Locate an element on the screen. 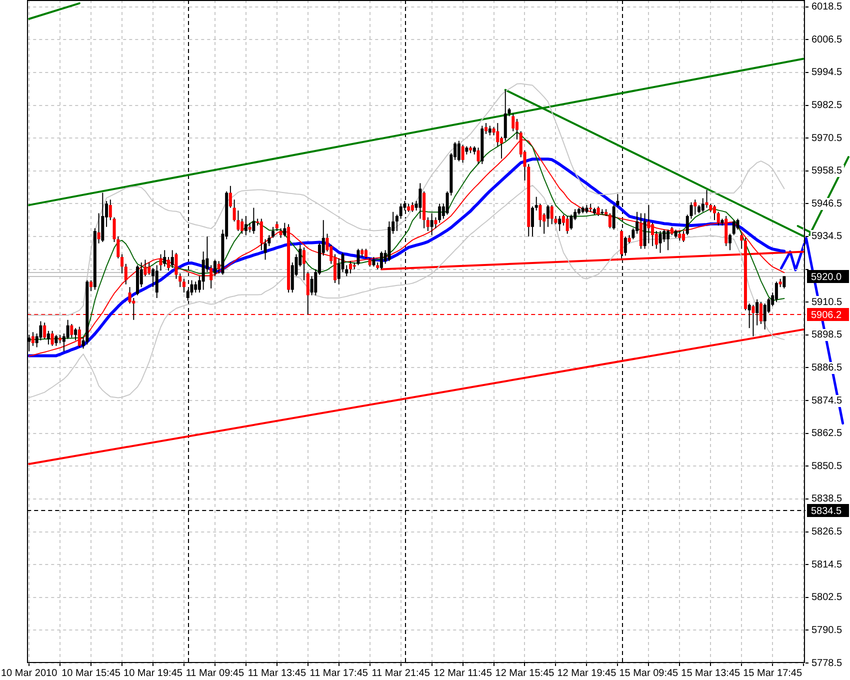 This screenshot has height=680, width=850. y-tick-label: 5958.5 is located at coordinates (827, 171).